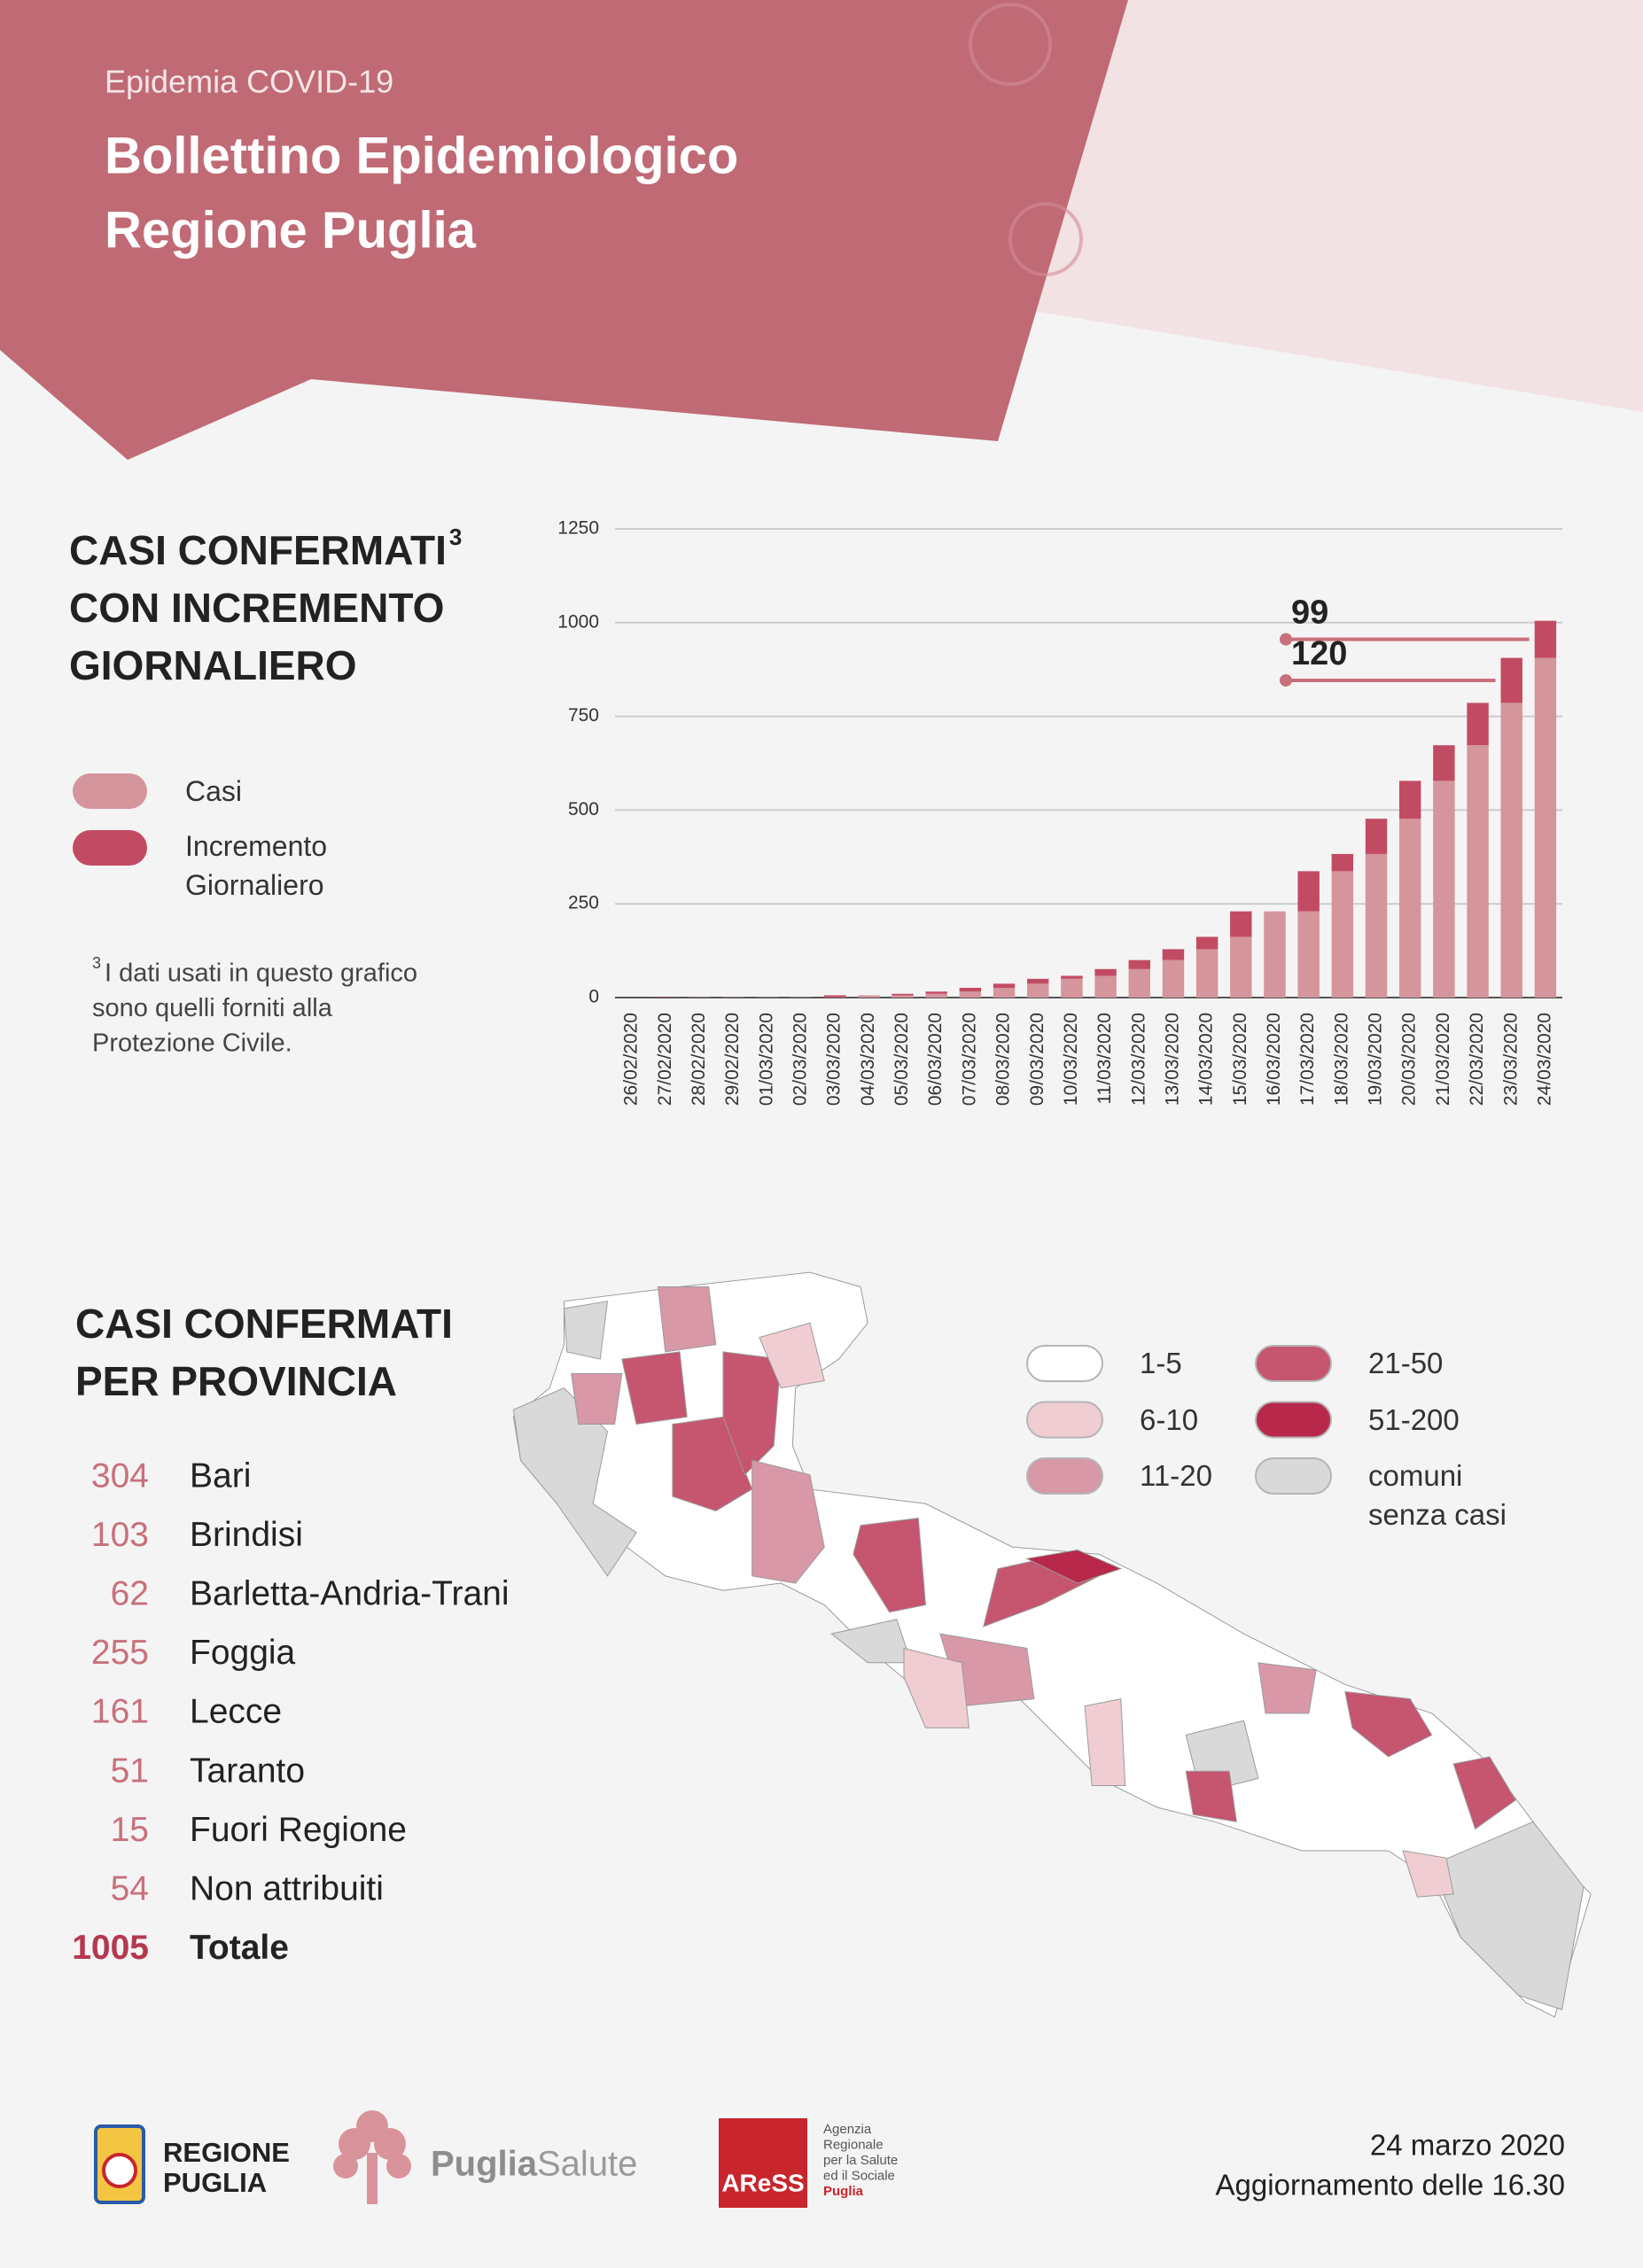 The height and width of the screenshot is (2268, 1643). What do you see at coordinates (213, 665) in the screenshot?
I see `chart-title: GIORNALIERO` at bounding box center [213, 665].